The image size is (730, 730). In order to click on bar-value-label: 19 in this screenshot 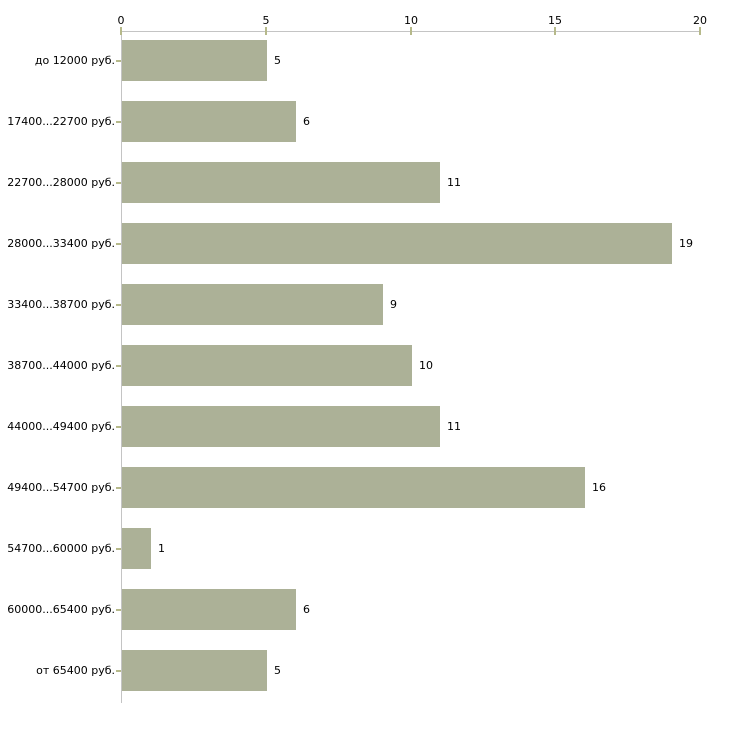, I will do `click(686, 243)`.